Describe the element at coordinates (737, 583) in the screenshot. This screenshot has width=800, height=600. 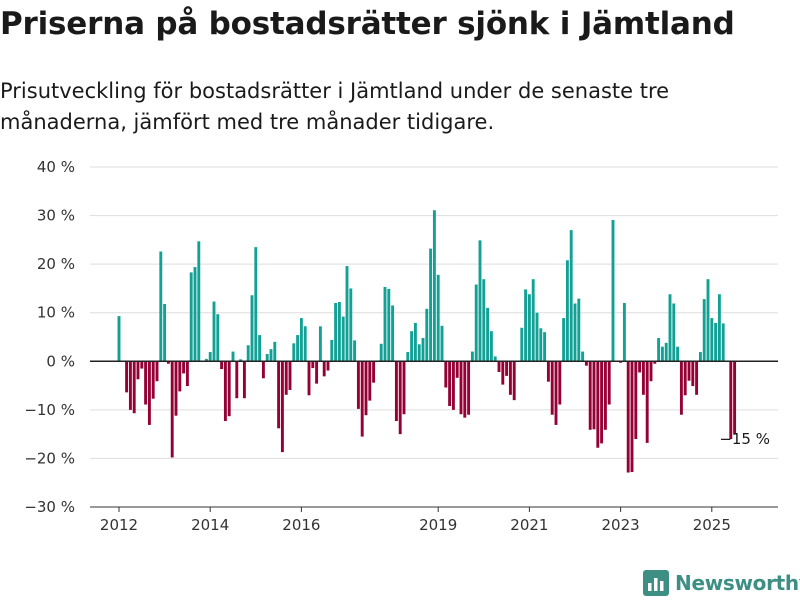
I see `brand-name: Newsworthy` at that location.